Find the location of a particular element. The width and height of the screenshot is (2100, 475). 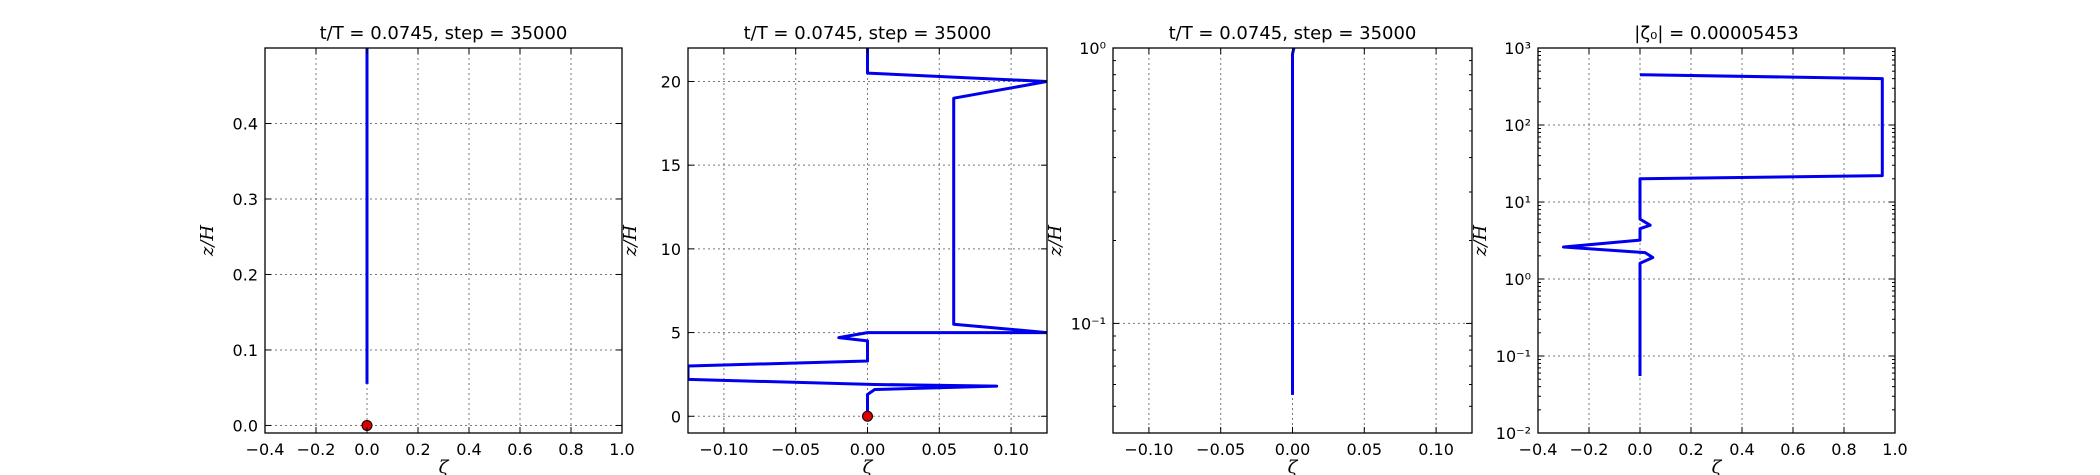

y-tick-label: 0.0 is located at coordinates (245, 425).